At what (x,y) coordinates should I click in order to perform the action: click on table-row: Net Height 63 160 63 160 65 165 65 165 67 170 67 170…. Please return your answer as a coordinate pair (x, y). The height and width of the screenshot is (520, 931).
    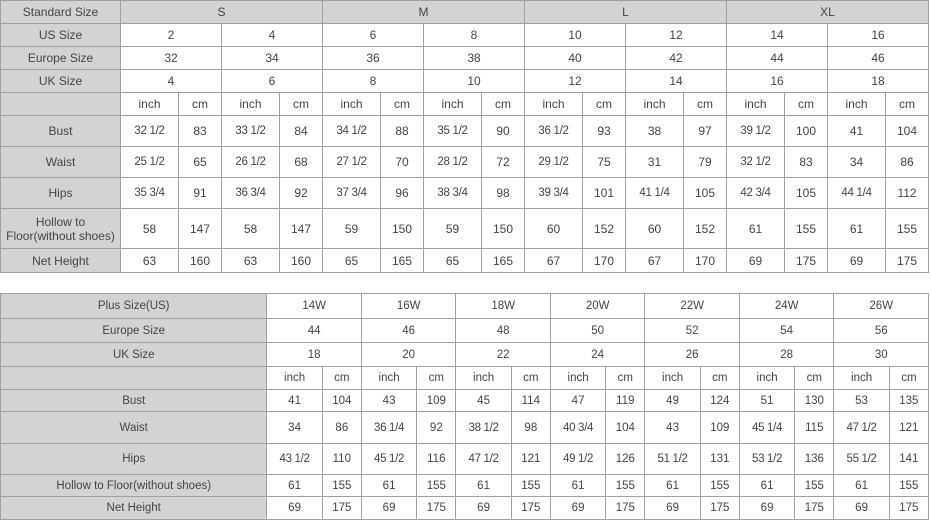
    Looking at the image, I should click on (465, 260).